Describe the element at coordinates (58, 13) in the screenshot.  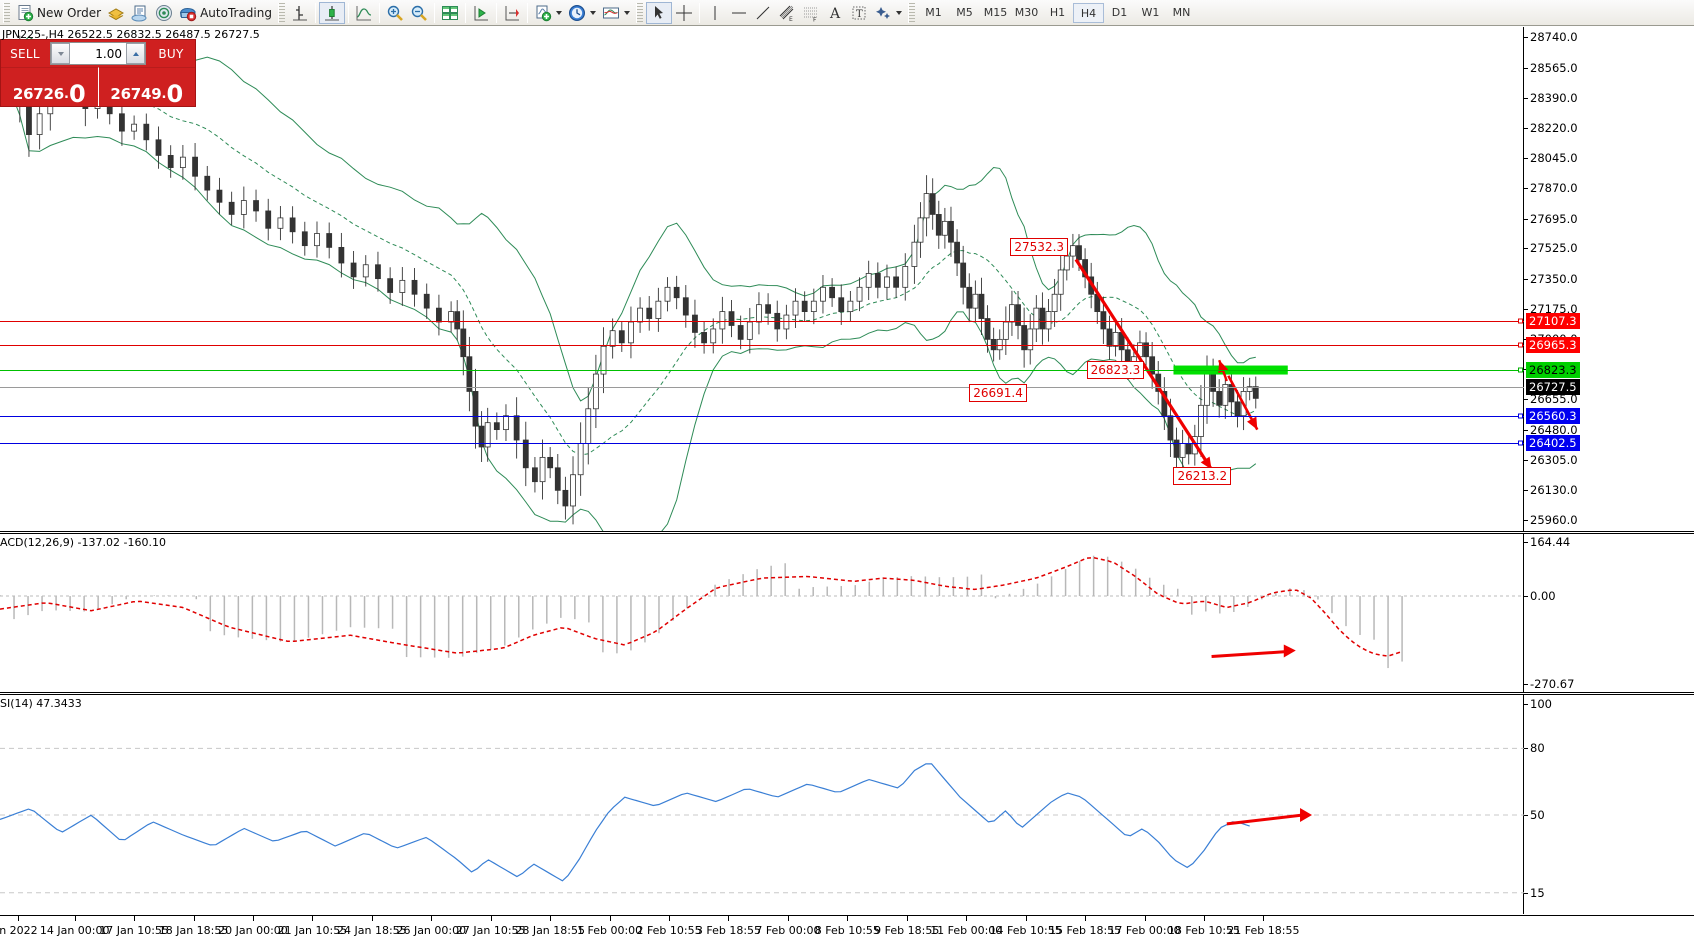
I see `new-order-button: New Order` at that location.